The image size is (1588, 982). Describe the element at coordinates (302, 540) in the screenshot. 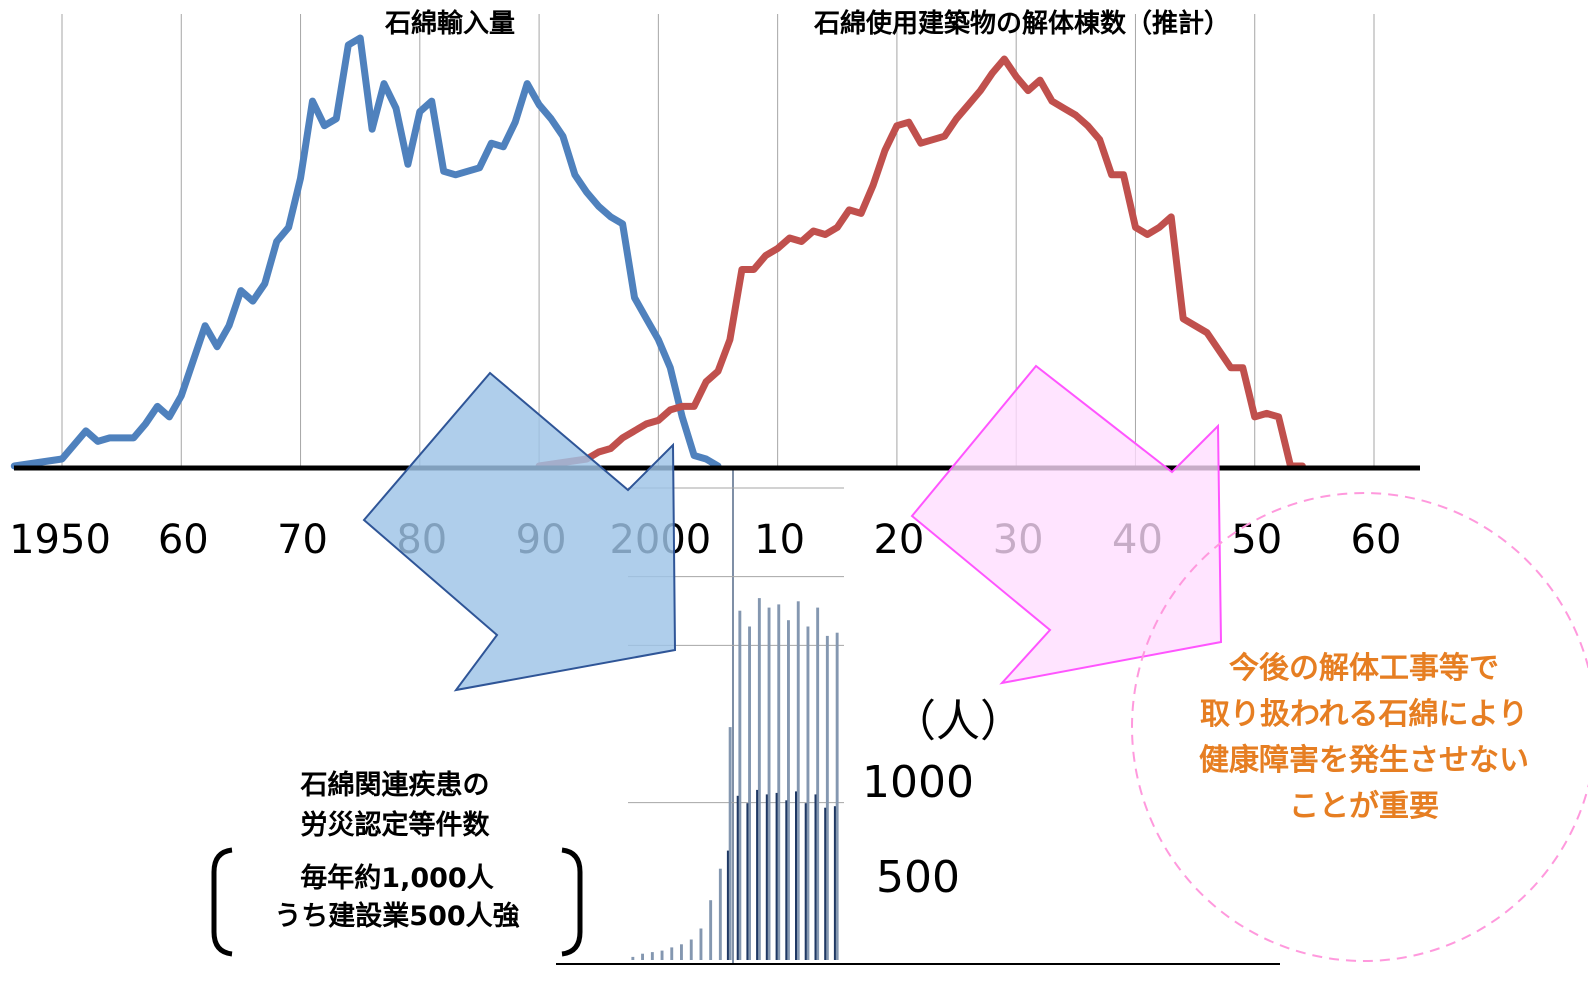

I see `x-tick-label: 70` at that location.